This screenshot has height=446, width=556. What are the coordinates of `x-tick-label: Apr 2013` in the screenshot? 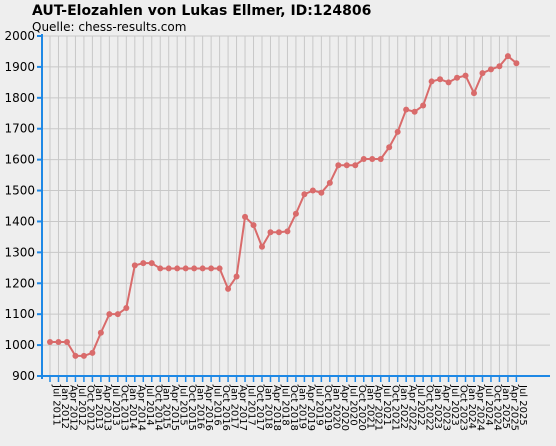 It's located at (106, 408).